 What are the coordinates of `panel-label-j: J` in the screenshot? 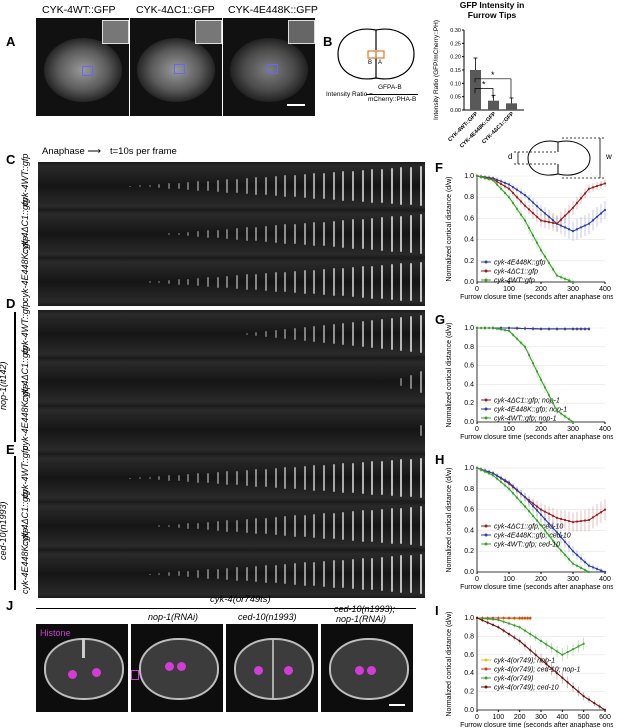 It's located at (10, 605).